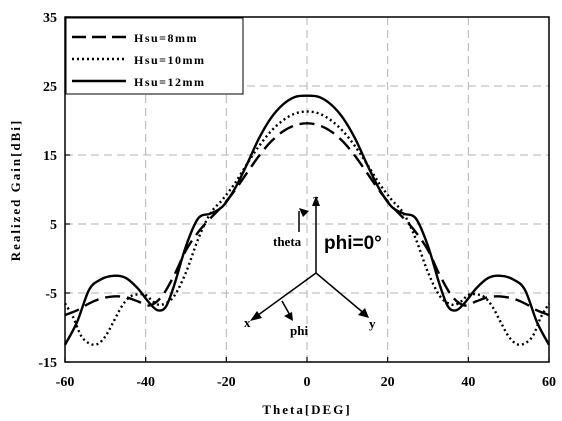  What do you see at coordinates (170, 82) in the screenshot?
I see `legend-label-hsu-12: Hsu=12mm` at bounding box center [170, 82].